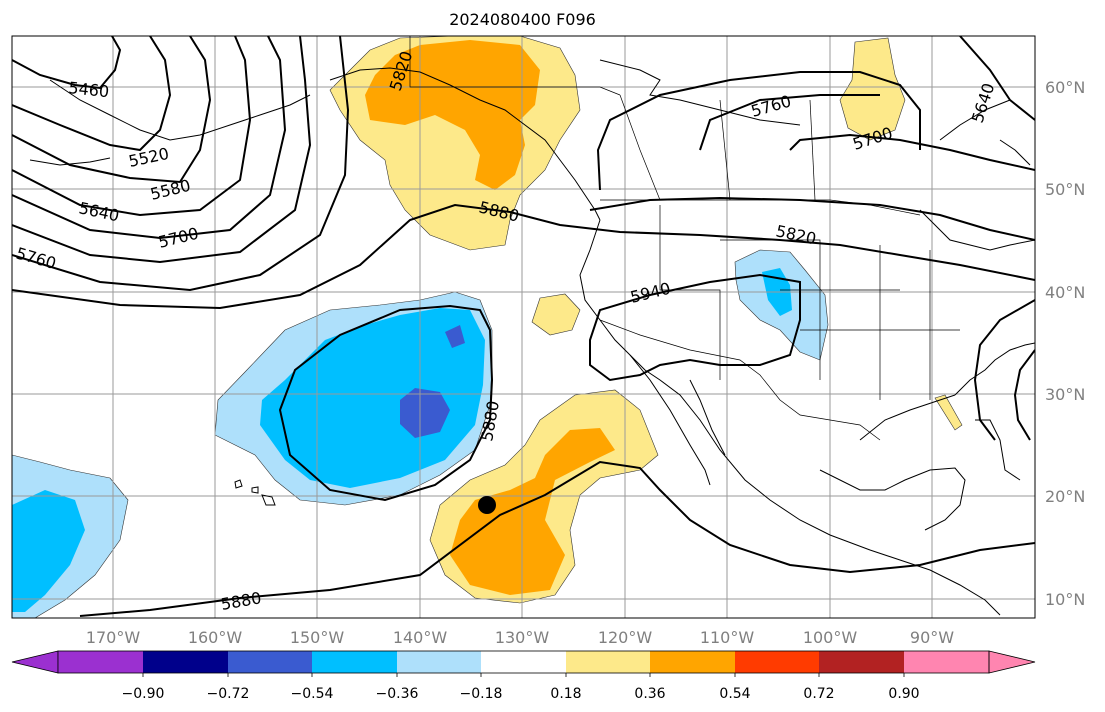  Describe the element at coordinates (1065, 189) in the screenshot. I see `lat-tick-label: 50°N` at that location.